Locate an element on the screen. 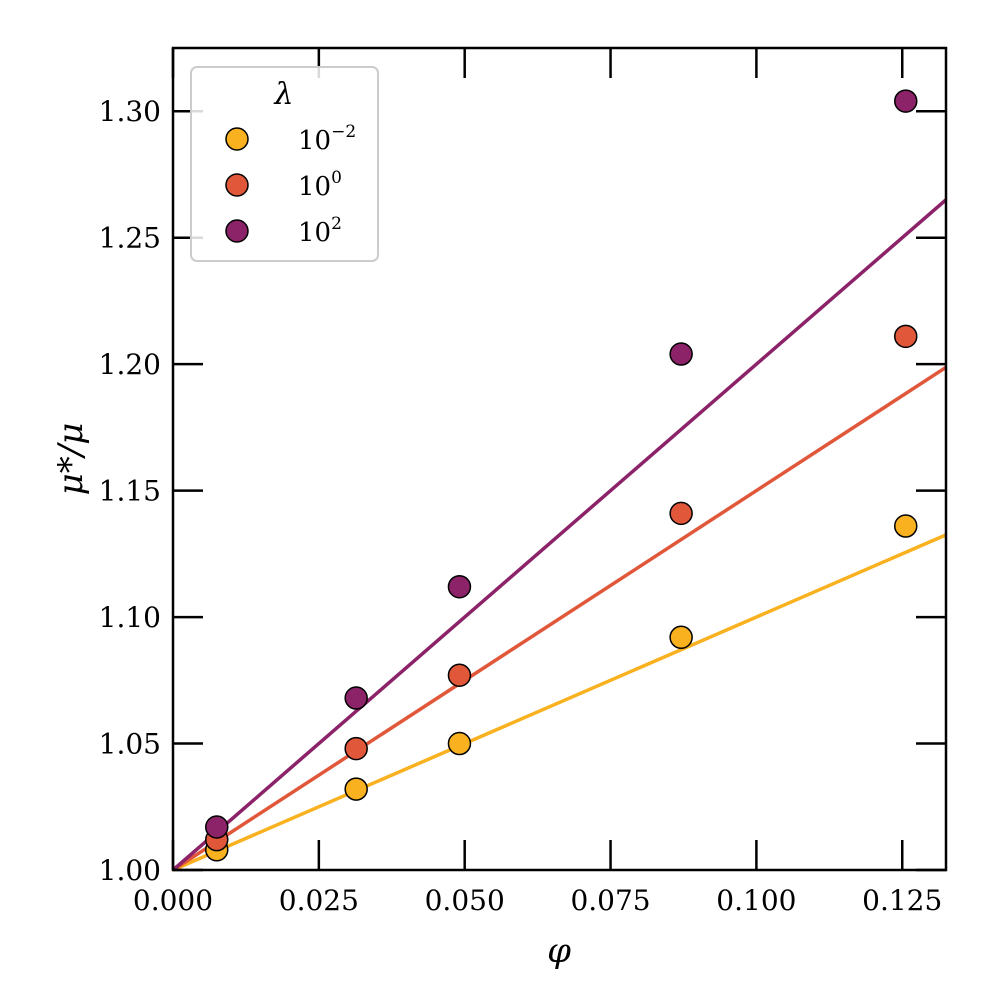 The height and width of the screenshot is (996, 996). legend-label-0: 10−2 is located at coordinates (327, 139).